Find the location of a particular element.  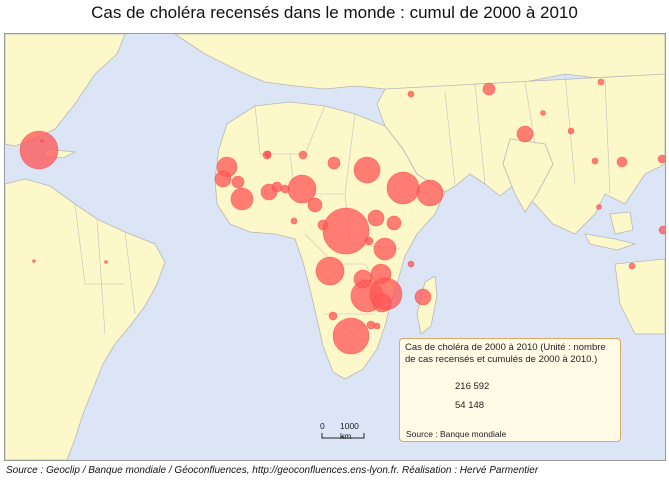

circle-uganda is located at coordinates (376, 218).